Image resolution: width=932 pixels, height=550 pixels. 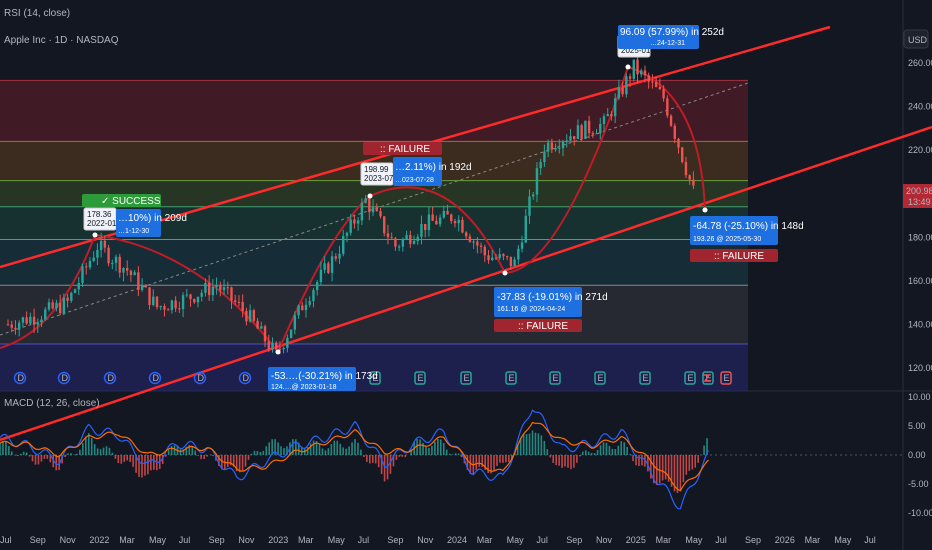 What do you see at coordinates (485, 540) in the screenshot?
I see `time-tick-label: Mar` at bounding box center [485, 540].